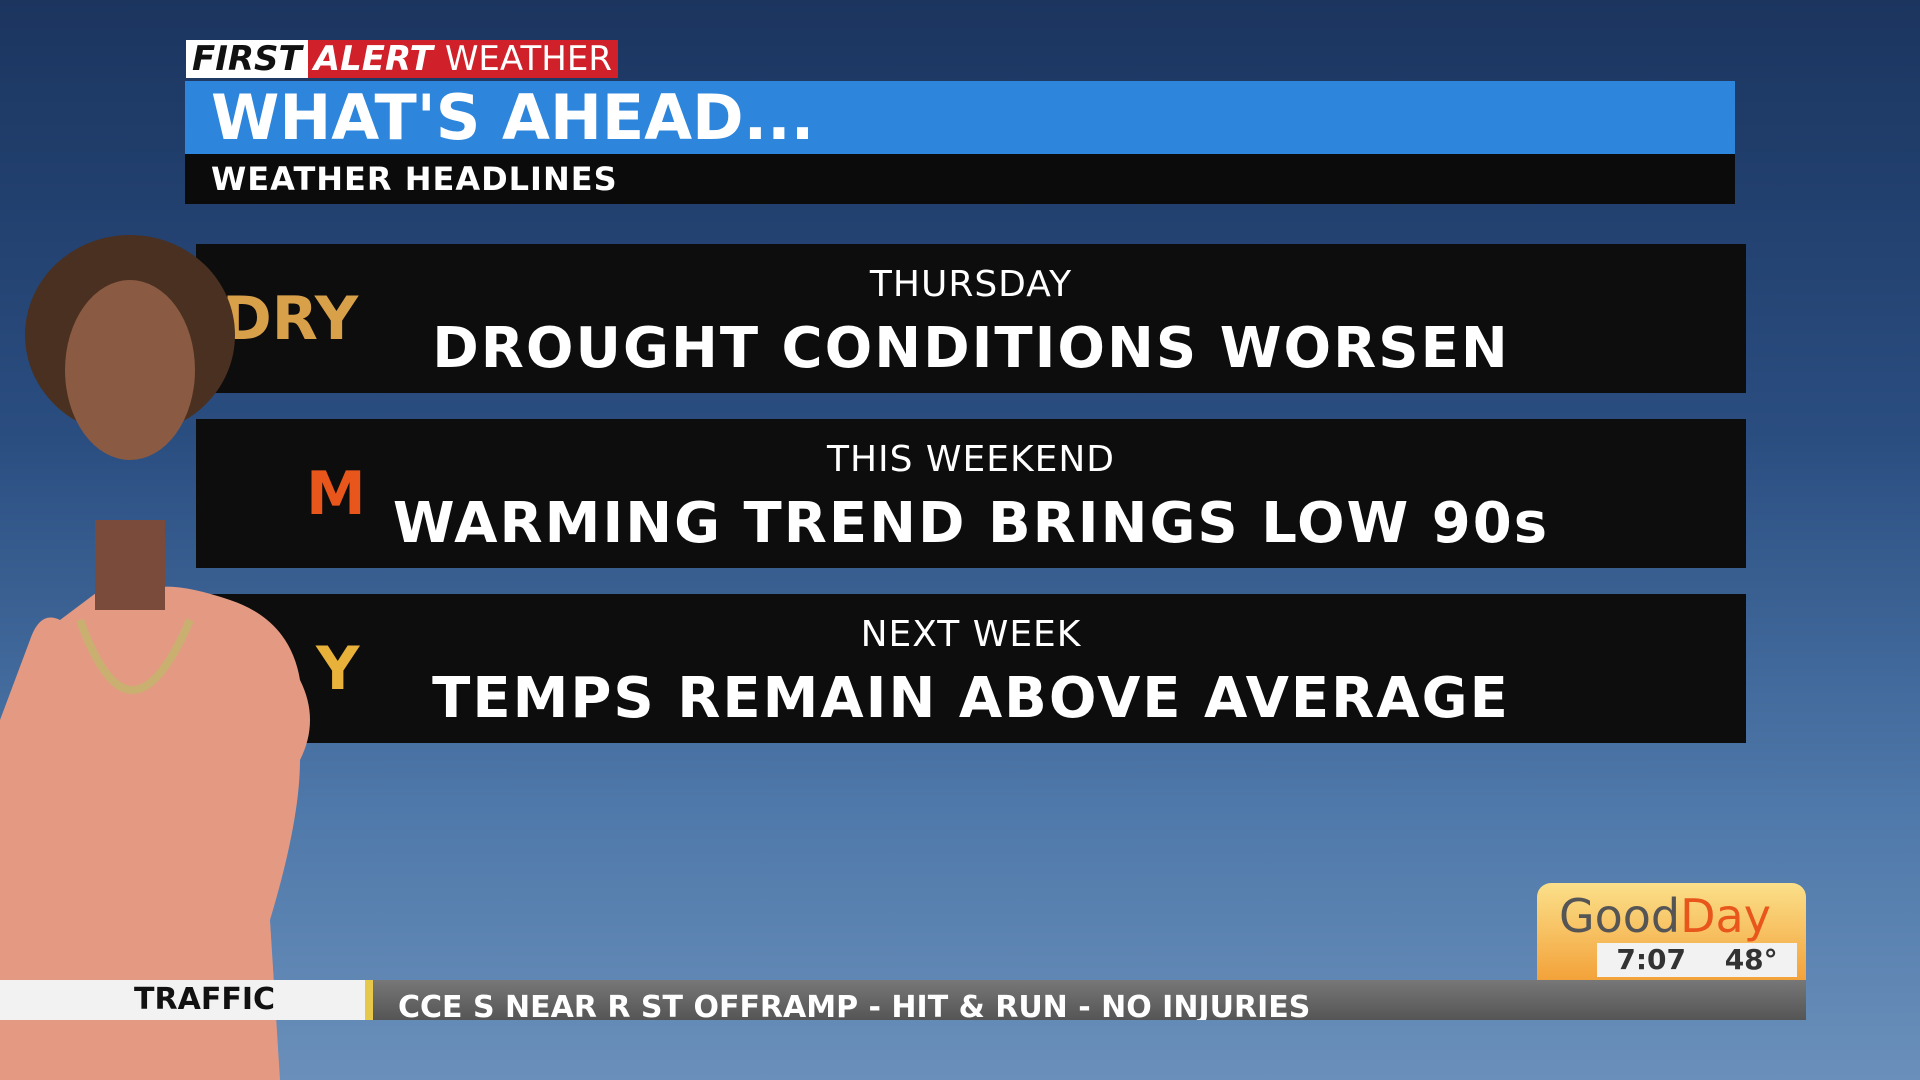  I want to click on logo-good: Good, so click(1620, 916).